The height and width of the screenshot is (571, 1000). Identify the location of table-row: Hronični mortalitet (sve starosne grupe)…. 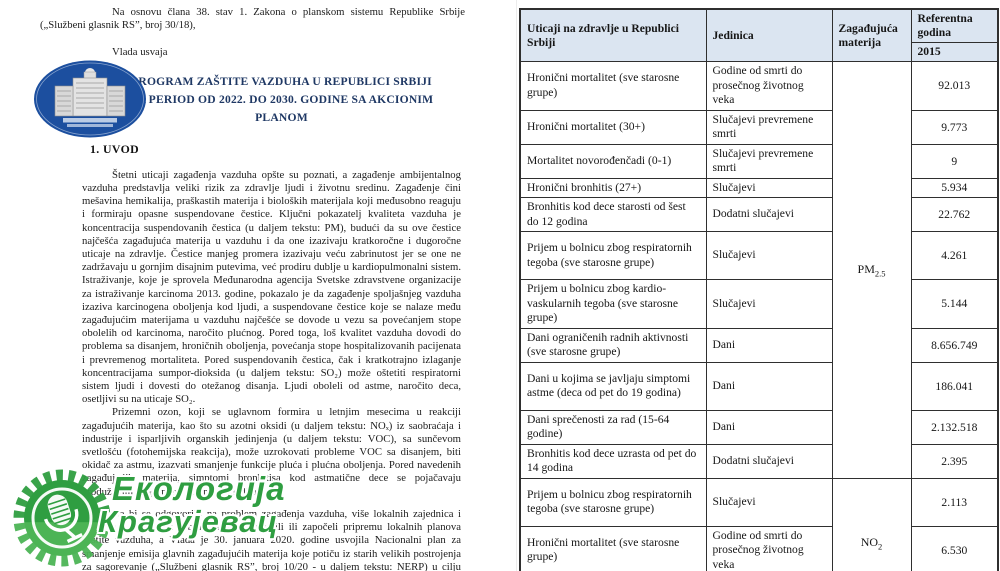
(759, 548).